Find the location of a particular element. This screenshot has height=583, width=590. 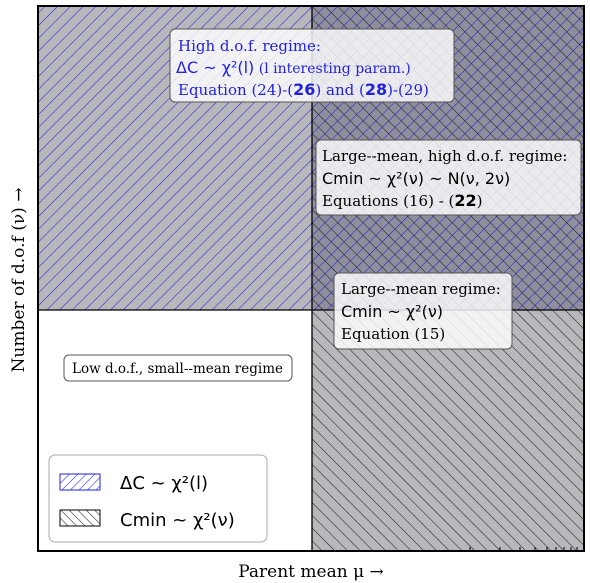

legend-item-delta-c: ΔC ~ χ²(l) is located at coordinates (133, 483).